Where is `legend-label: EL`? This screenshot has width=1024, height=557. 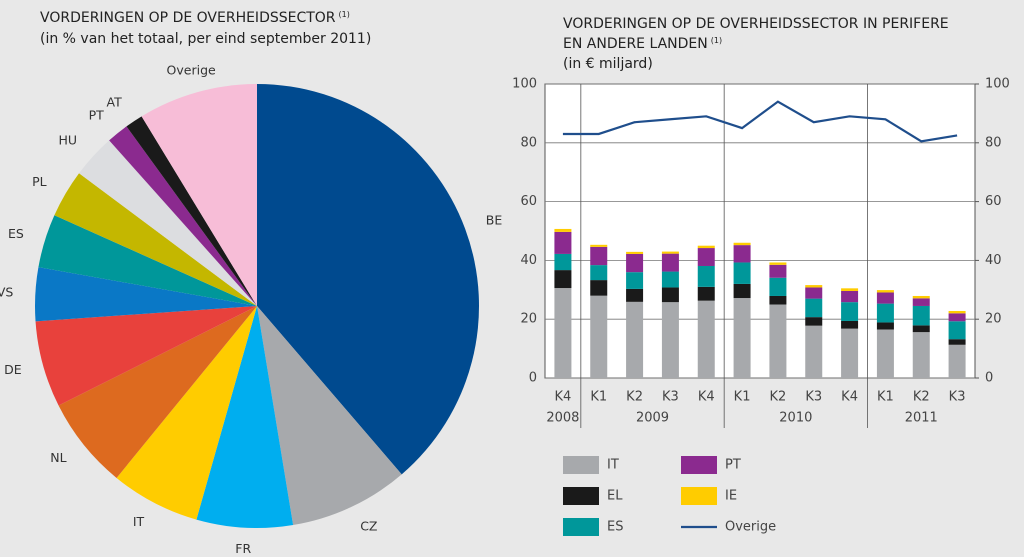
legend-label: EL is located at coordinates (615, 496).